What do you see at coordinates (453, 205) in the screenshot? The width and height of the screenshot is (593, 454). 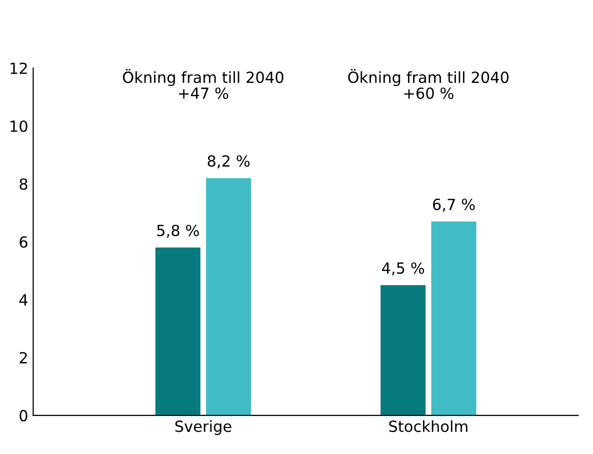 I see `data-label: 6,7 %` at bounding box center [453, 205].